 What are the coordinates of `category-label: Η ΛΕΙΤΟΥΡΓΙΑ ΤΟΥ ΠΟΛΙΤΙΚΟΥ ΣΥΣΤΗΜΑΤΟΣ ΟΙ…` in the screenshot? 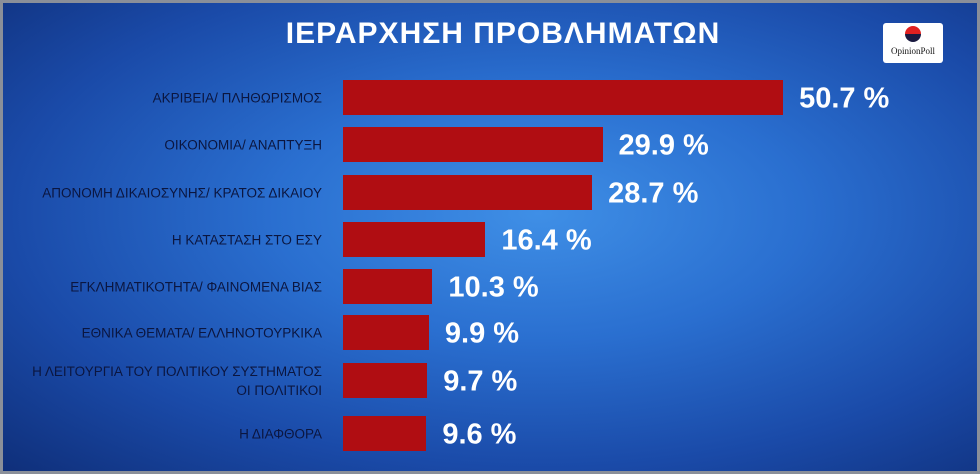 It's located at (177, 380).